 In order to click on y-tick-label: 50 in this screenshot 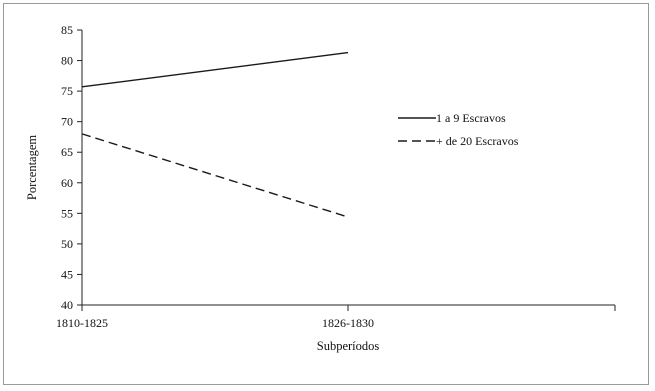, I will do `click(67, 244)`.